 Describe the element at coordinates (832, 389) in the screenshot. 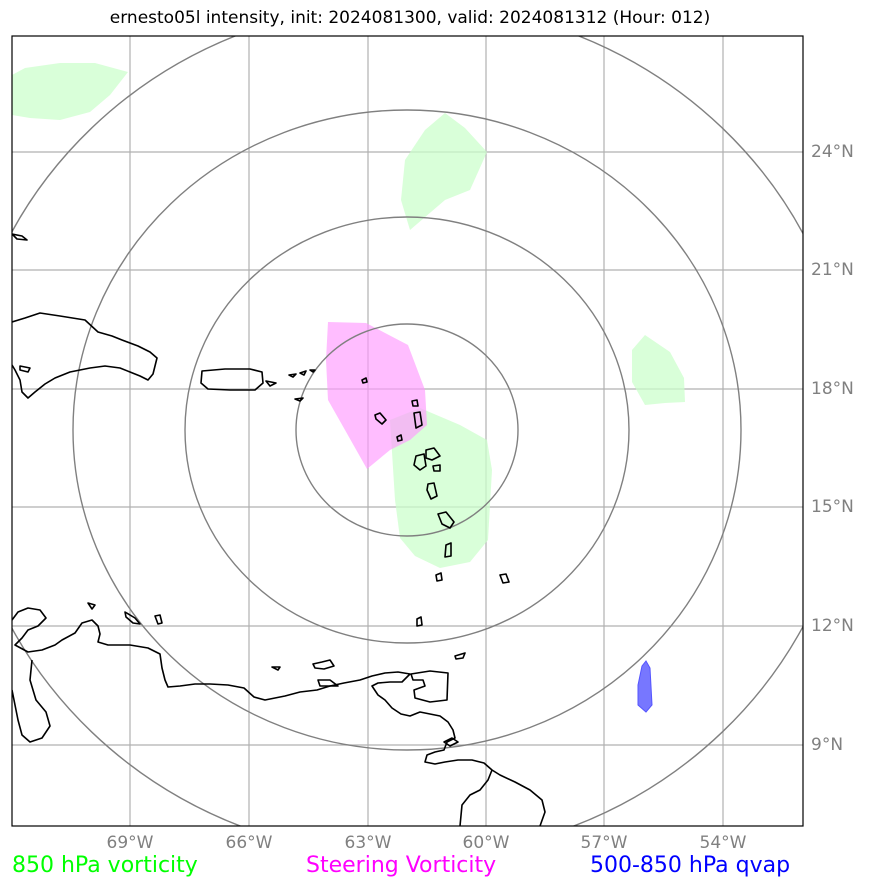

I see `lat-label-18n: 18°N` at that location.